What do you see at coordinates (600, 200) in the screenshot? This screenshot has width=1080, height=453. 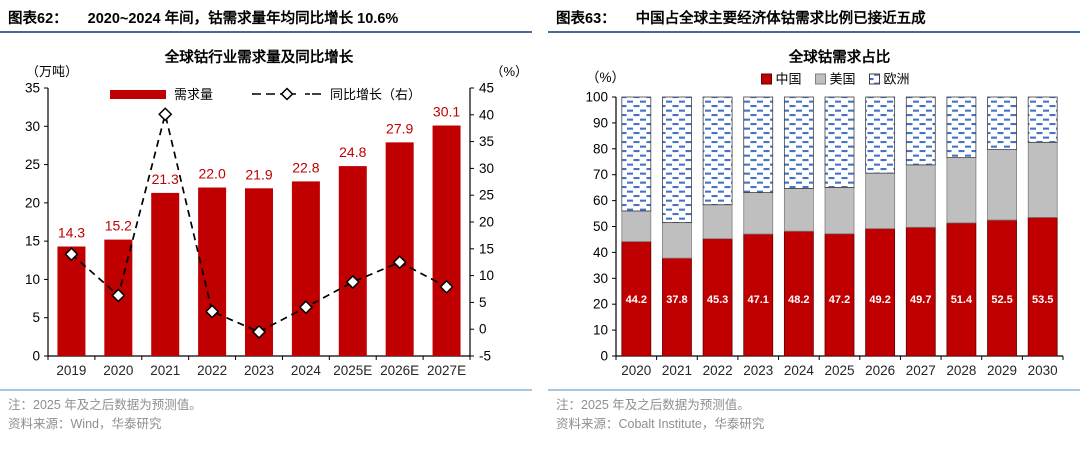 I see `y-axis-tick-label: 60` at bounding box center [600, 200].